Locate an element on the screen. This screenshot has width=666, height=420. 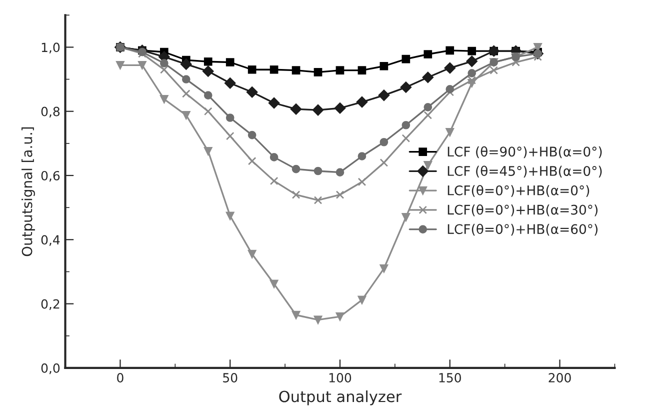
x-tick-label: 100 is located at coordinates (340, 377).